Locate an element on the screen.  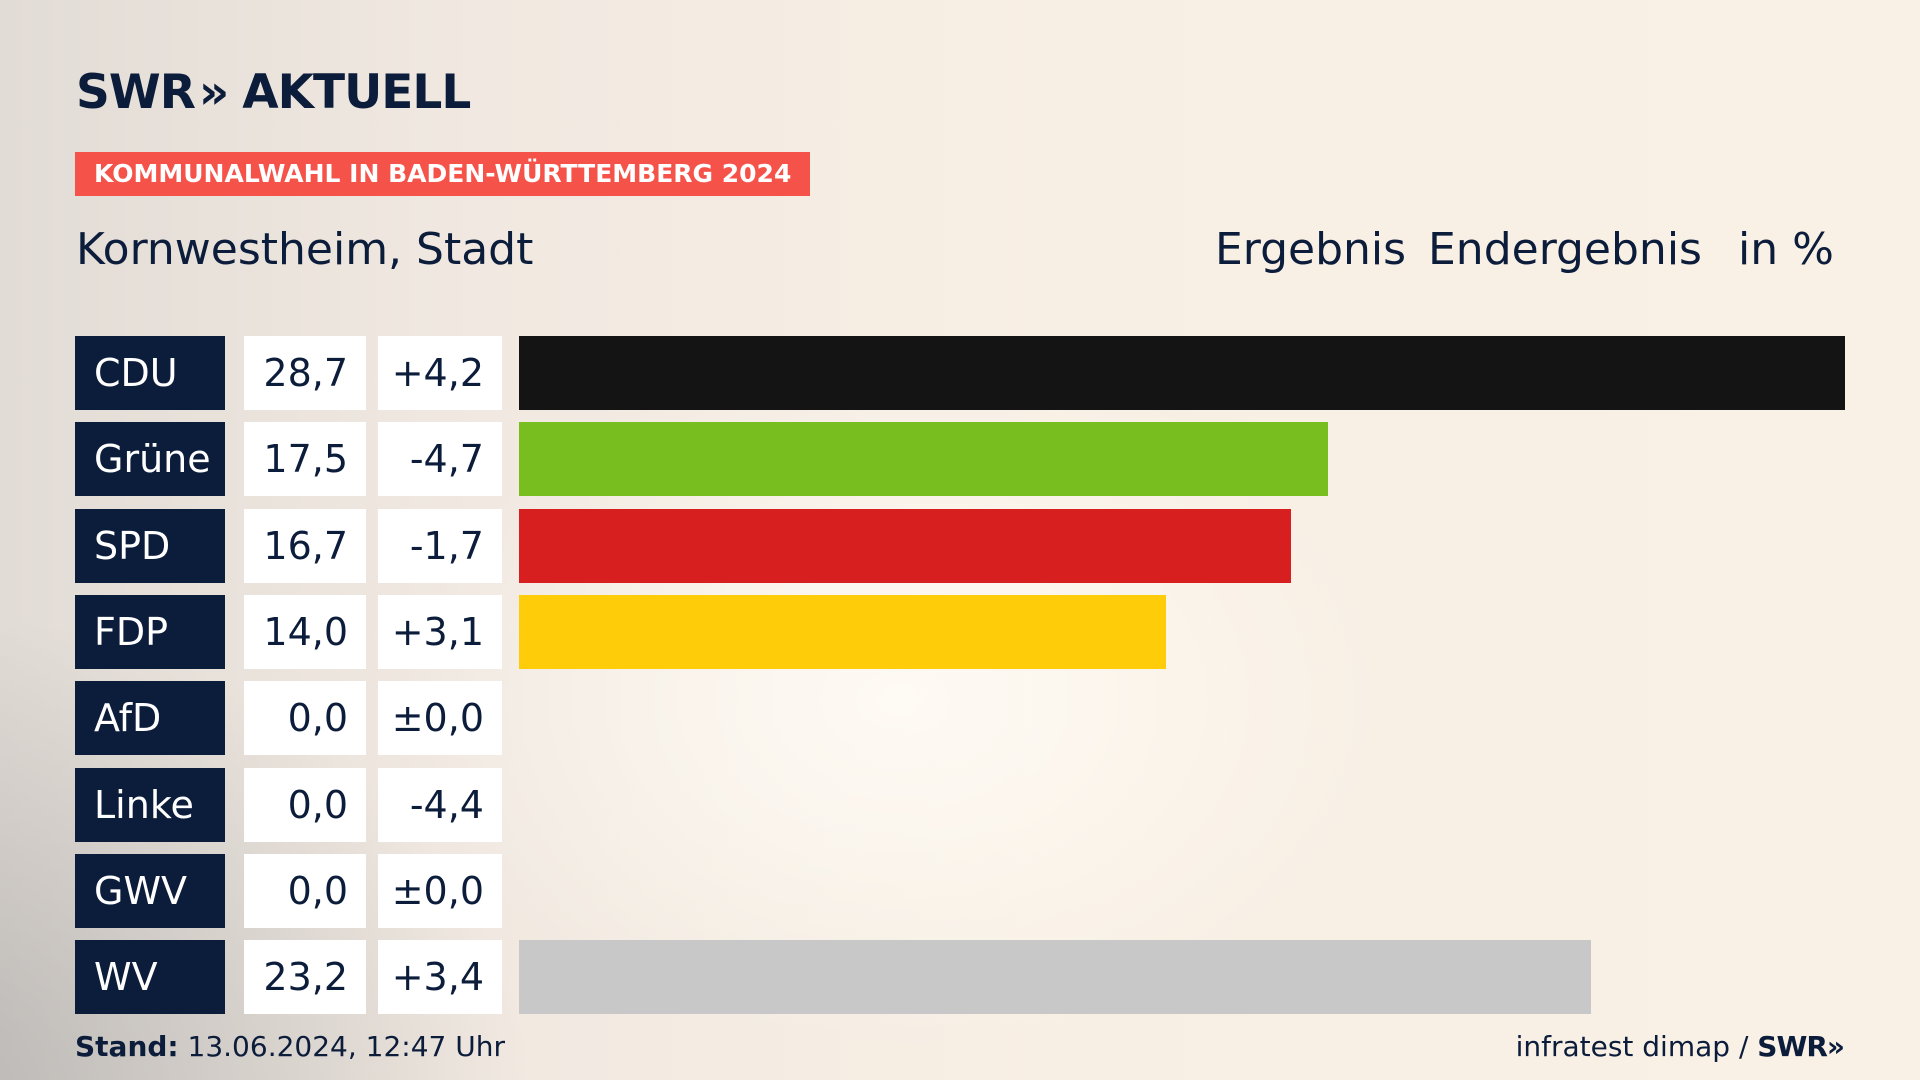
party-diff: -4,7 is located at coordinates (440, 459).